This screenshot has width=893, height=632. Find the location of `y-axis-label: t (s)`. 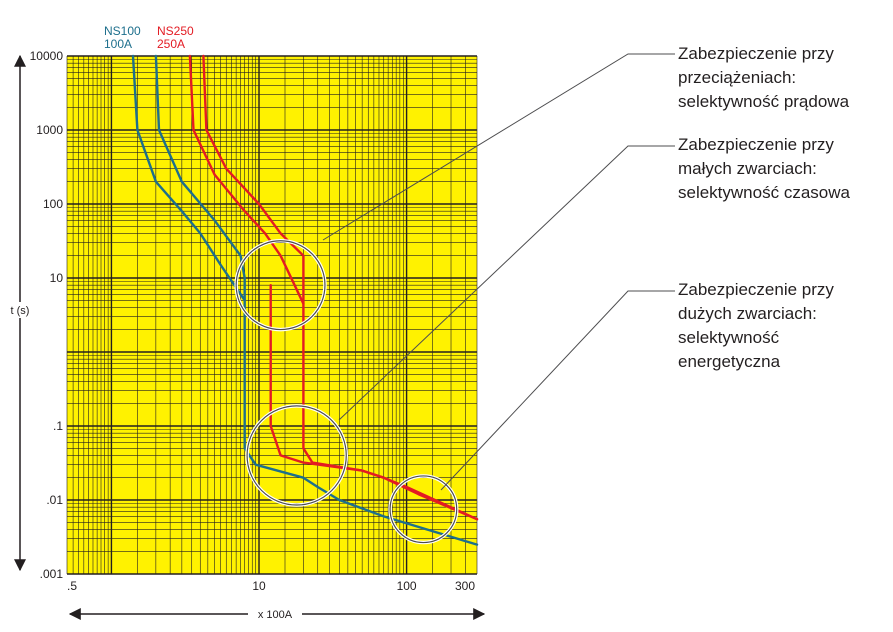

y-axis-label: t (s) is located at coordinates (20, 311).